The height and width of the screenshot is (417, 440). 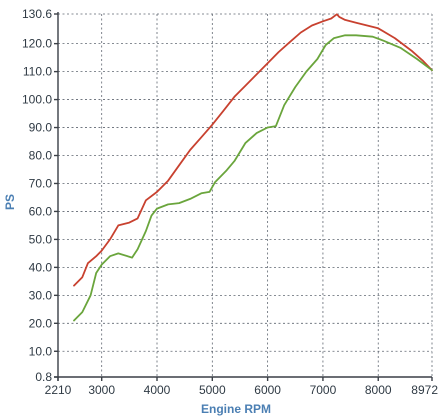 What do you see at coordinates (267, 390) in the screenshot?
I see `x-tick-label: 6000` at bounding box center [267, 390].